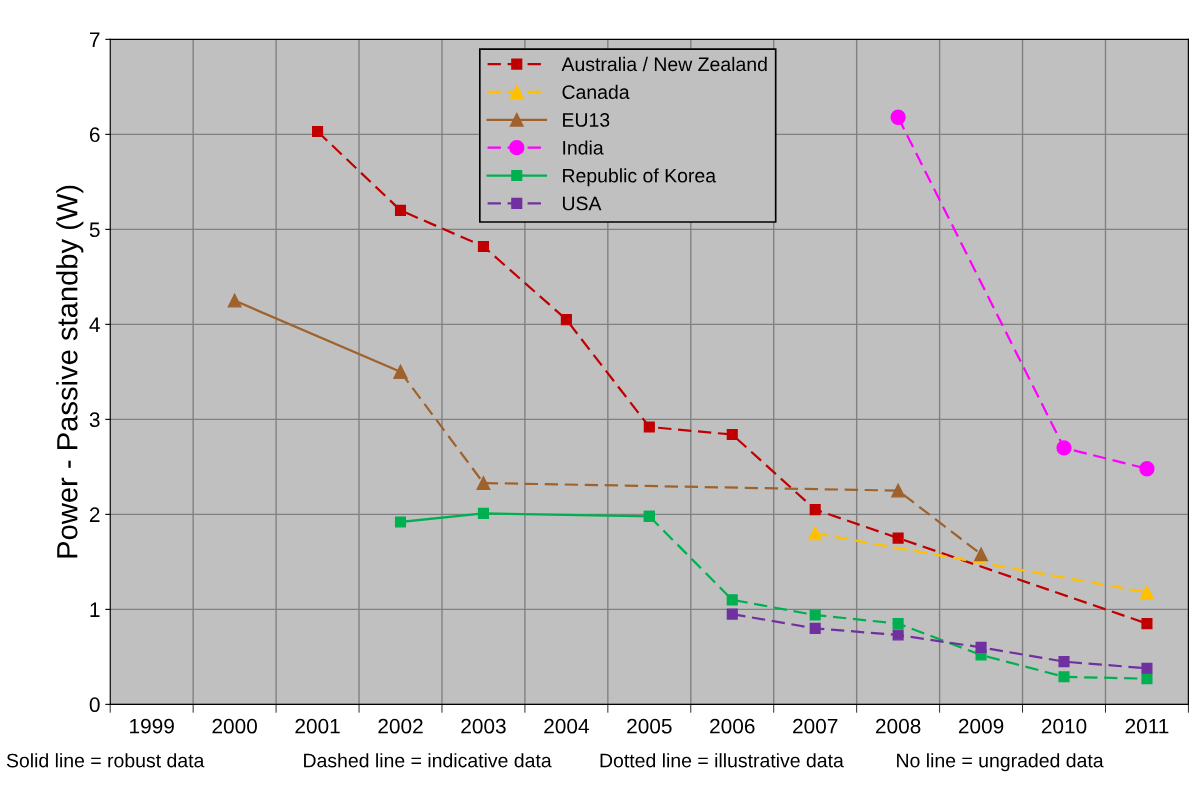 This screenshot has height=787, width=1198. What do you see at coordinates (317, 726) in the screenshot?
I see `x-tick-label: 2001` at bounding box center [317, 726].